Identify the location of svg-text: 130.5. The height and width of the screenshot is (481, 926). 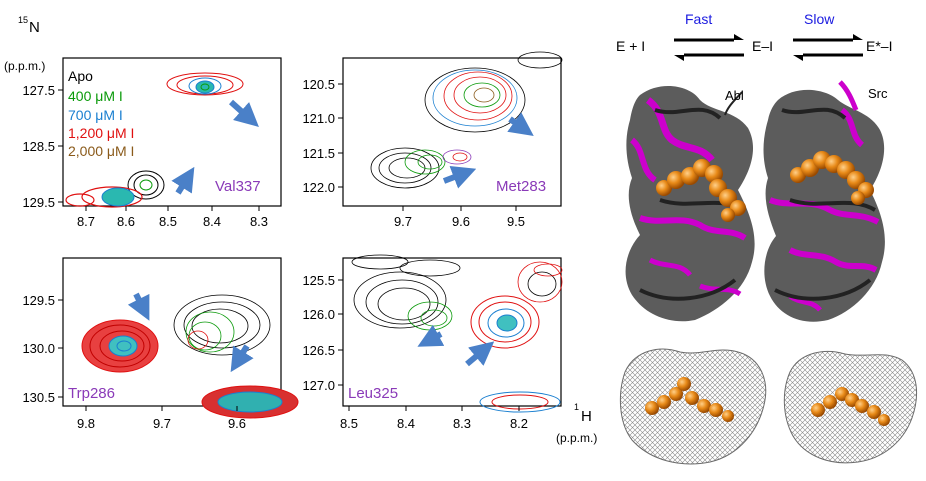
(38, 397).